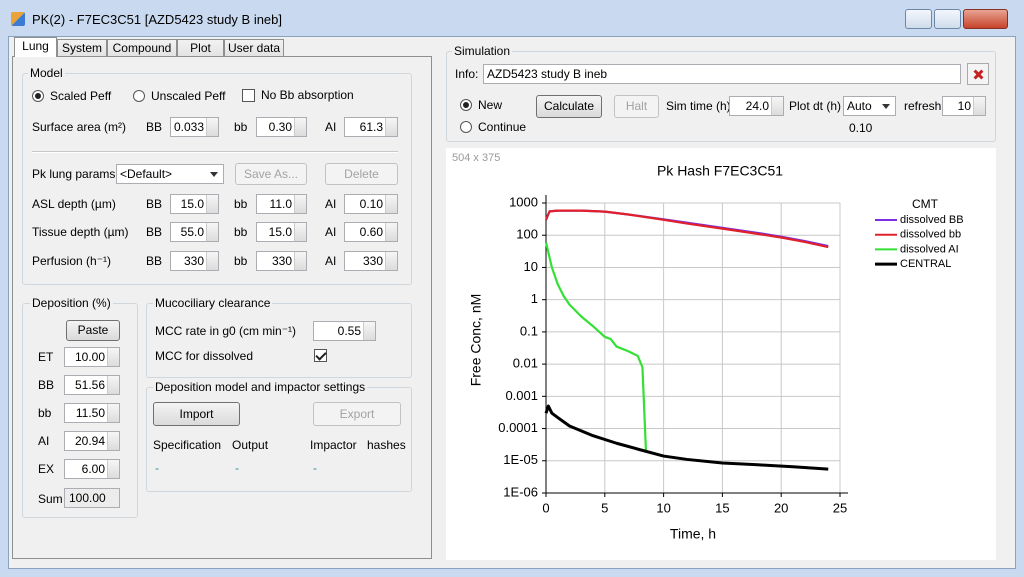  I want to click on field-label: Surface area (m²), so click(79, 127).